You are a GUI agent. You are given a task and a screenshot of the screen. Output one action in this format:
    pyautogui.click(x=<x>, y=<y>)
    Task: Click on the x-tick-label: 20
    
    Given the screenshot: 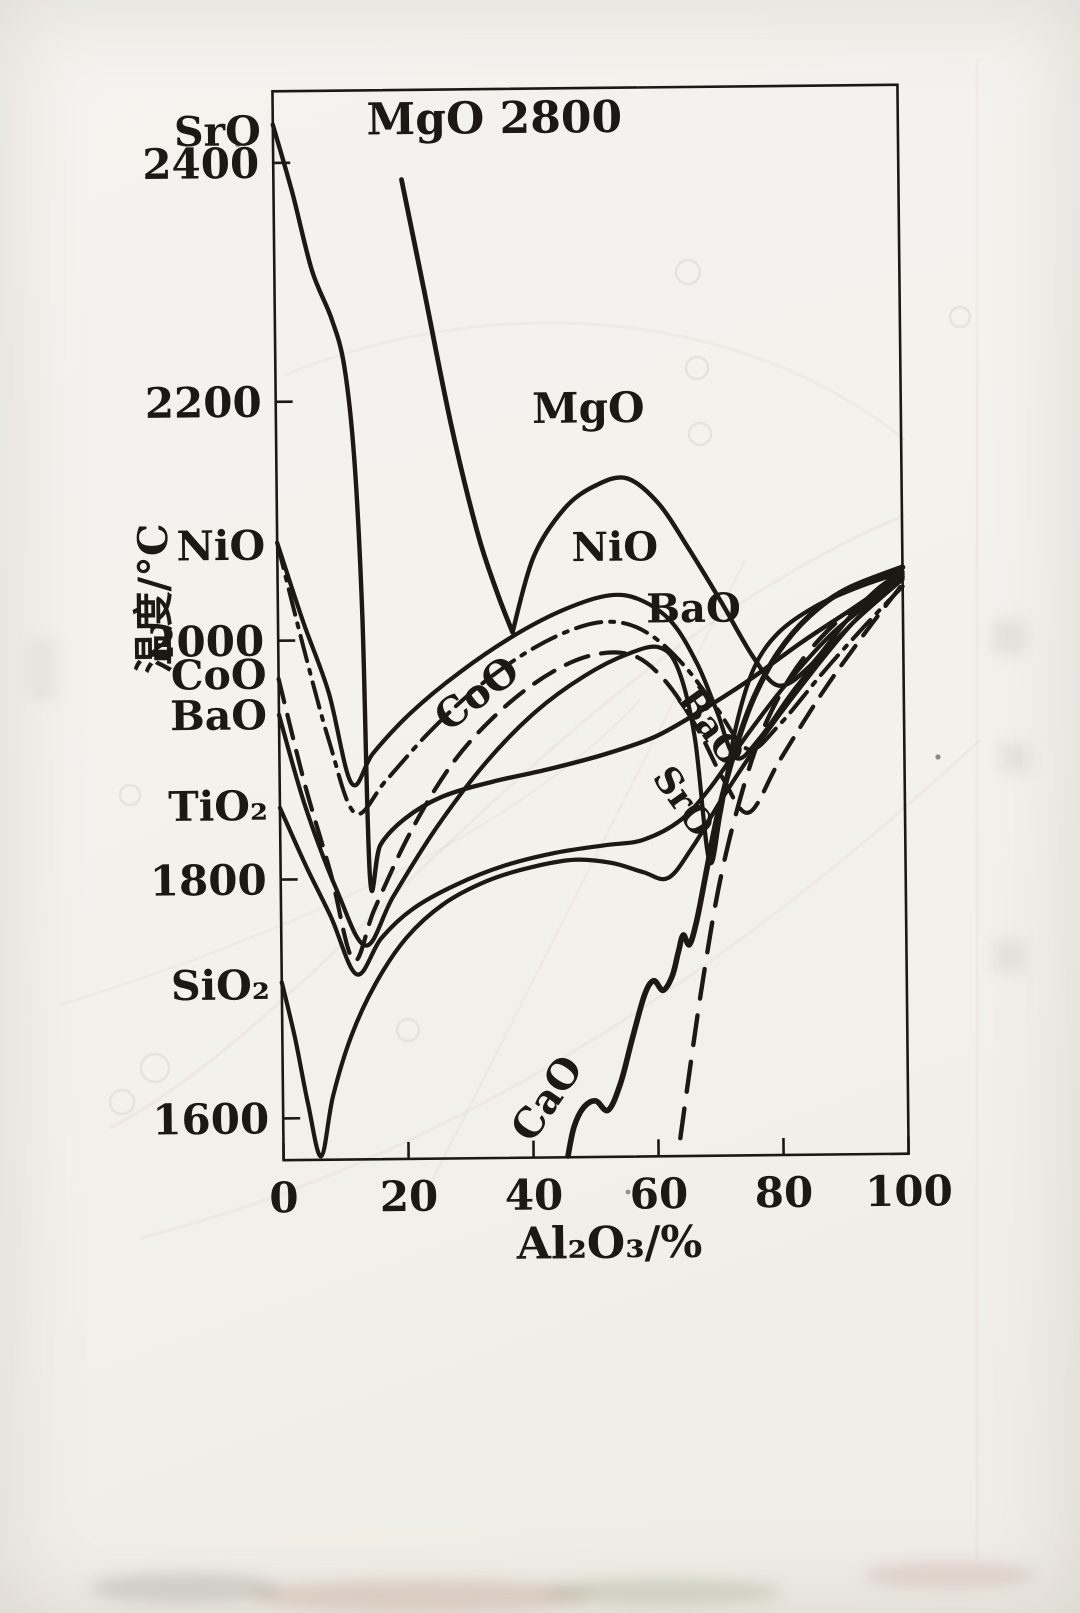 What is the action you would take?
    pyautogui.click(x=409, y=1197)
    